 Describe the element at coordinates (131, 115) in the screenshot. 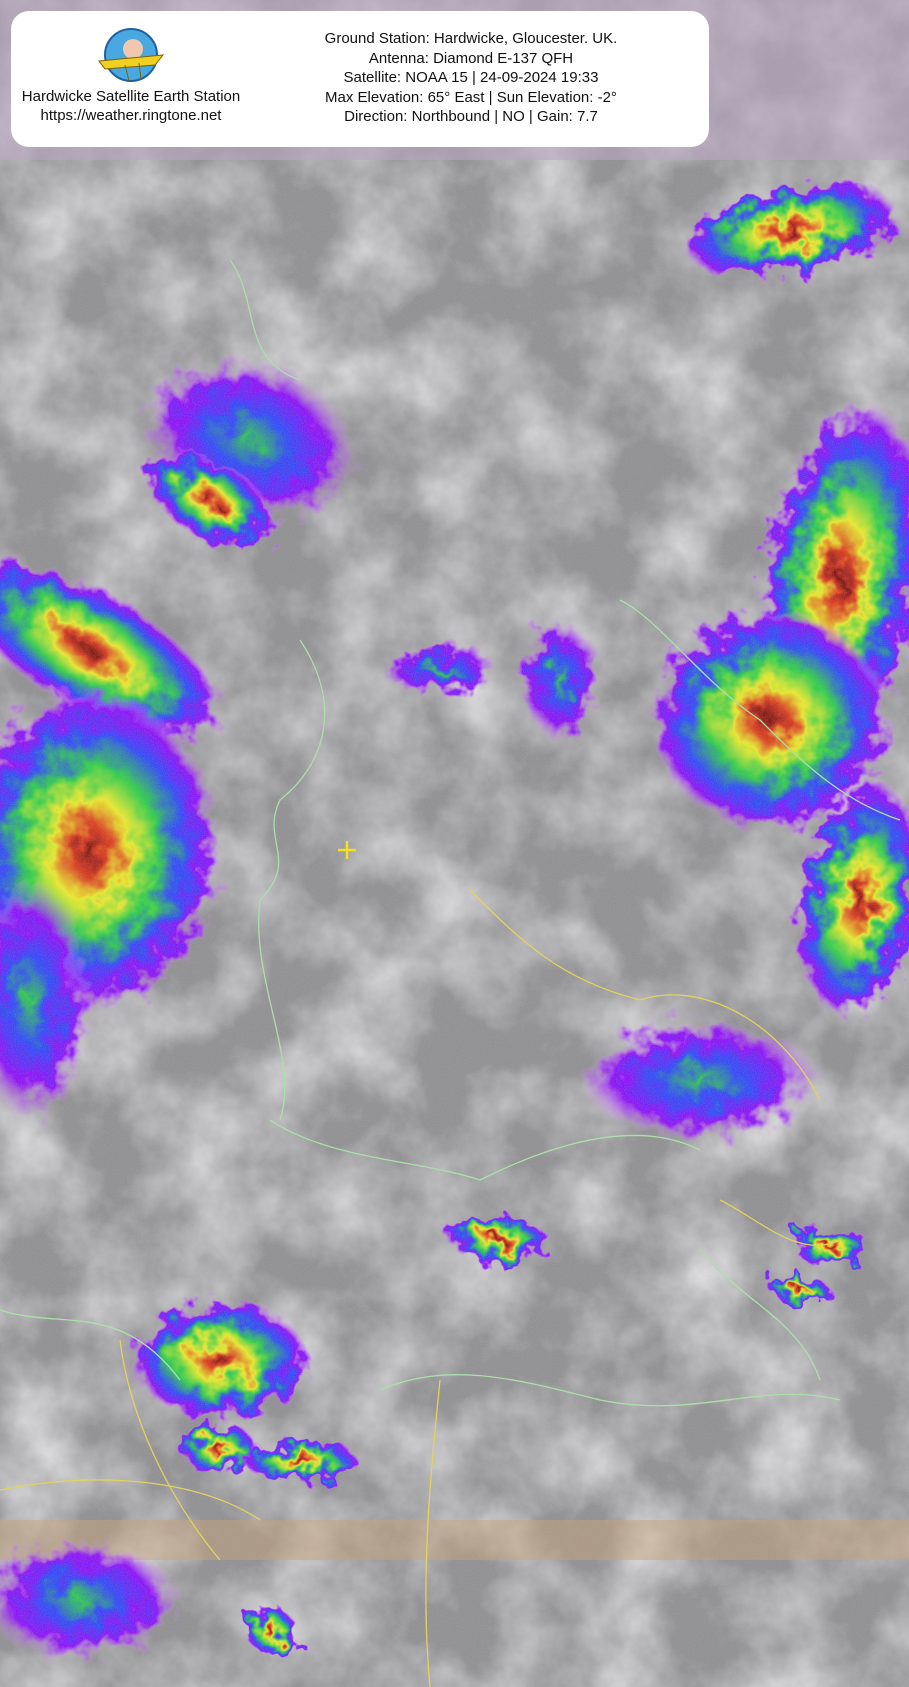

I see `station-url: https://weather.ringtone.net` at that location.